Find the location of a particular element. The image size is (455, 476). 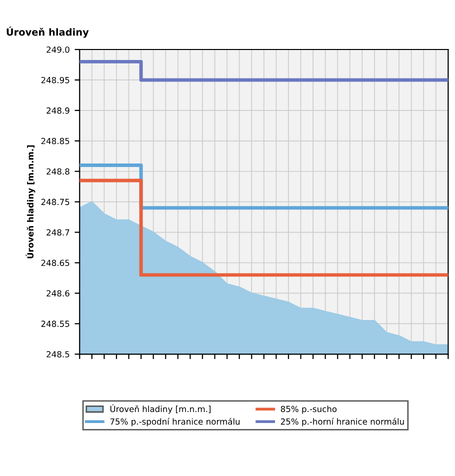

y-tick-label: 248.7 is located at coordinates (58, 232).